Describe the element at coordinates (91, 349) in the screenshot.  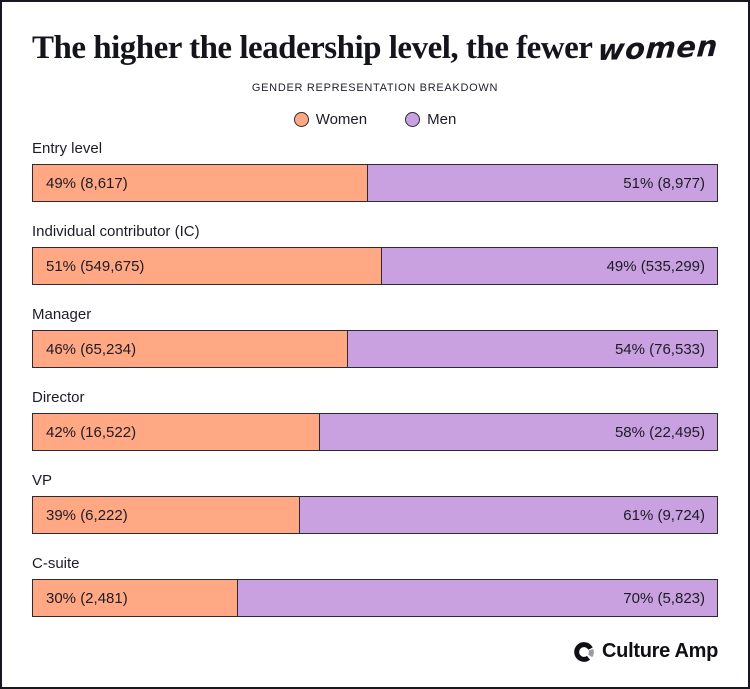
I see `women-value-label: 46% (65,234)` at that location.